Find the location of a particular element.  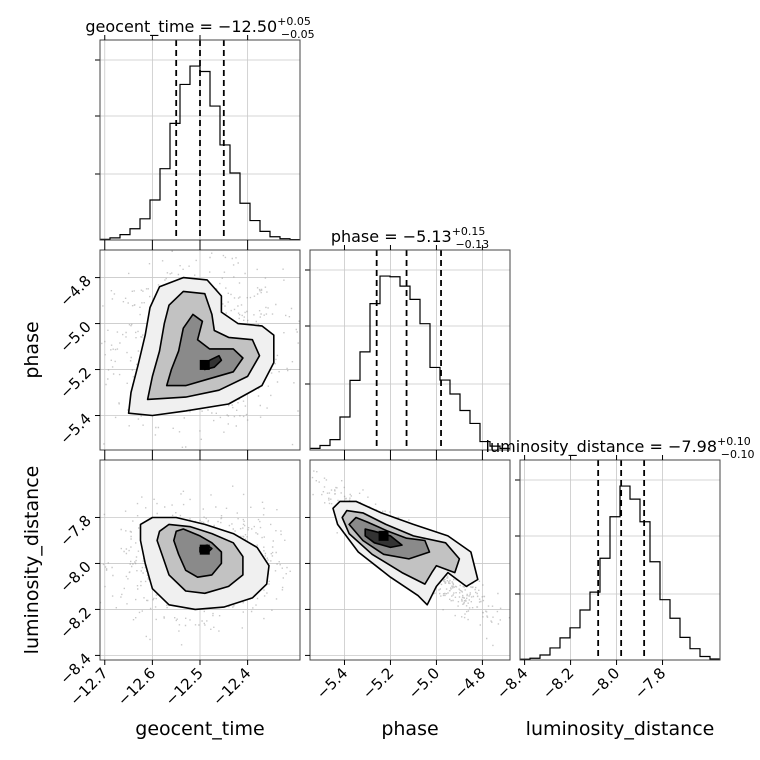

x-tick-label-phase: −4.8 is located at coordinates (470, 683).